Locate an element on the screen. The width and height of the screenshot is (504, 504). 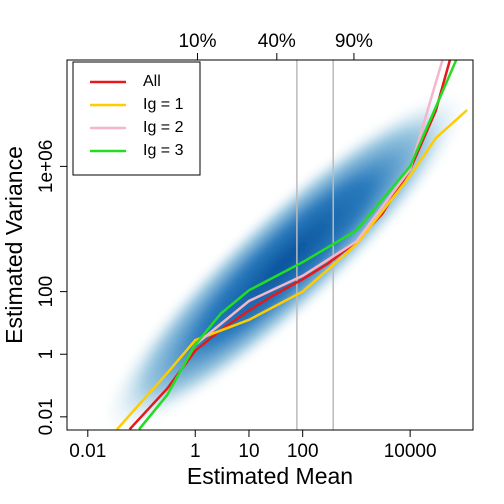
y-axis-title: Estimated Variance is located at coordinates (14, 245).